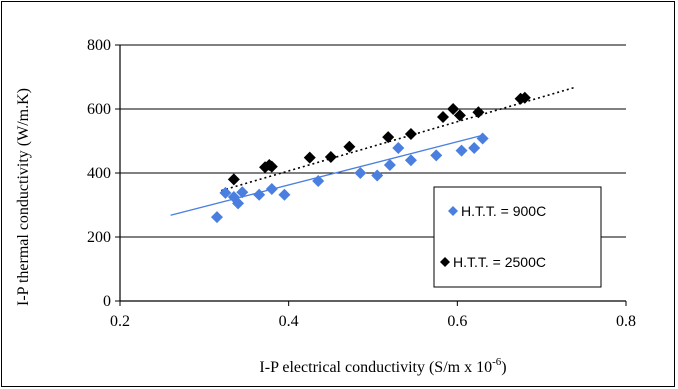  I want to click on x-axis-label-superscript: -6, so click(497, 362).